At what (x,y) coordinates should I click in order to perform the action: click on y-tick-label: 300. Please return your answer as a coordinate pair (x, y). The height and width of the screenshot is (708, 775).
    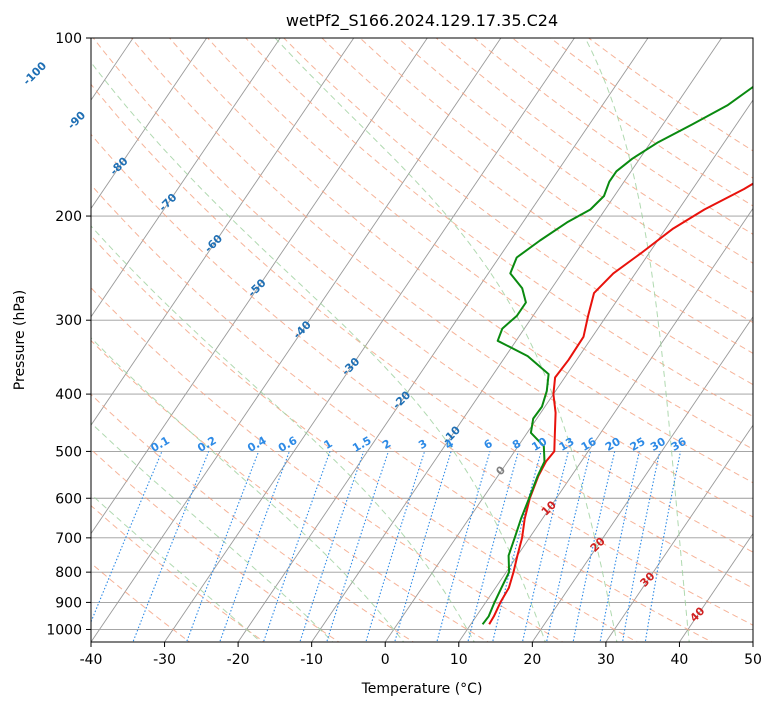
    Looking at the image, I should click on (68, 321).